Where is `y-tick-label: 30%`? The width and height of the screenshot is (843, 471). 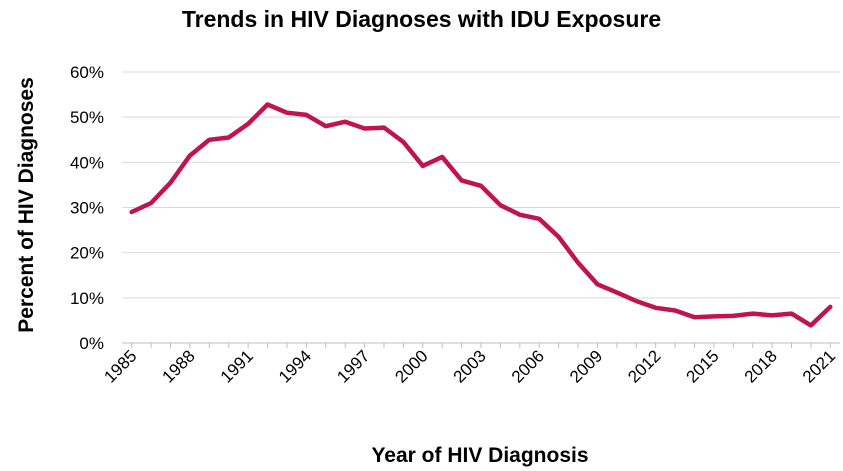
y-tick-label: 30% is located at coordinates (87, 208).